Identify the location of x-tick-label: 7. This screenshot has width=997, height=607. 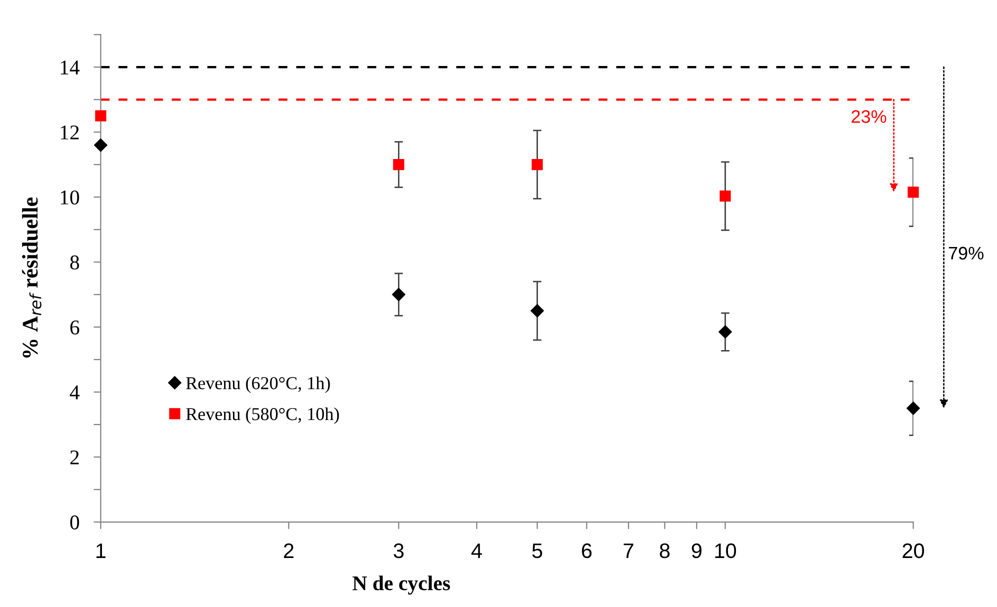
(629, 551).